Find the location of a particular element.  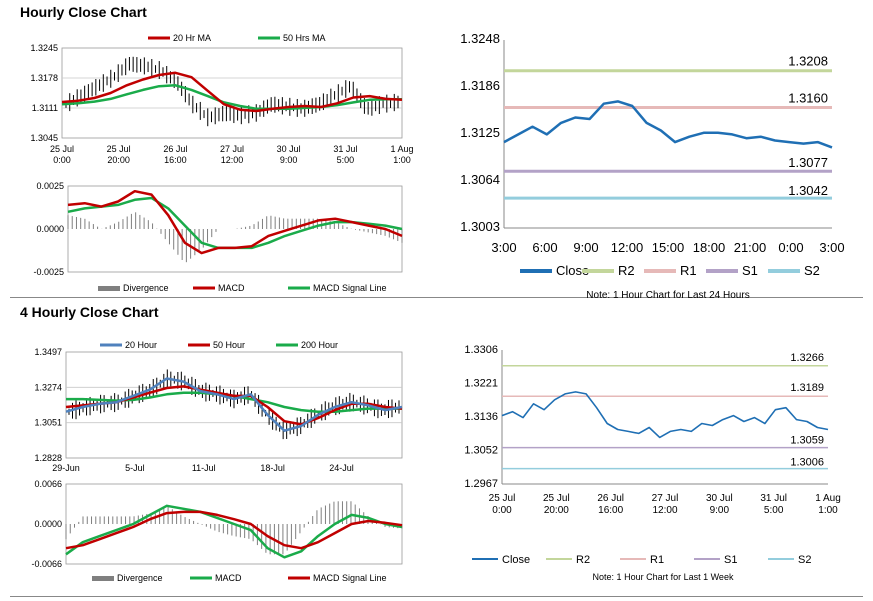

series-line-macd-signal is located at coordinates (234, 530).